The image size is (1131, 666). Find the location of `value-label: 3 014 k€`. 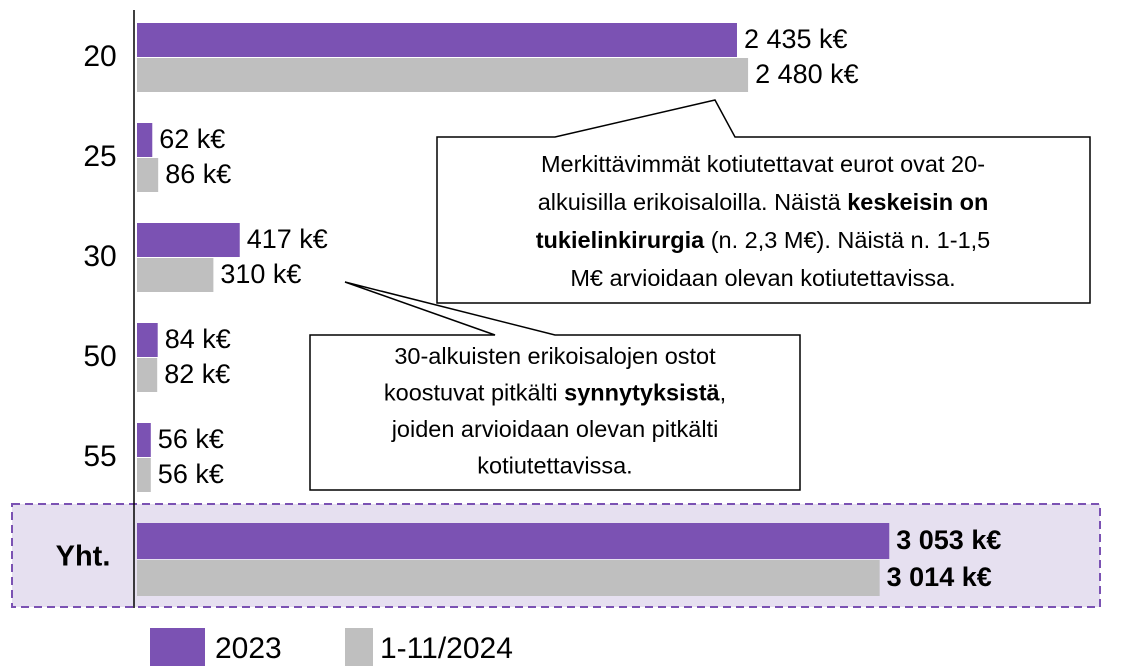

value-label: 3 014 k€ is located at coordinates (939, 577).